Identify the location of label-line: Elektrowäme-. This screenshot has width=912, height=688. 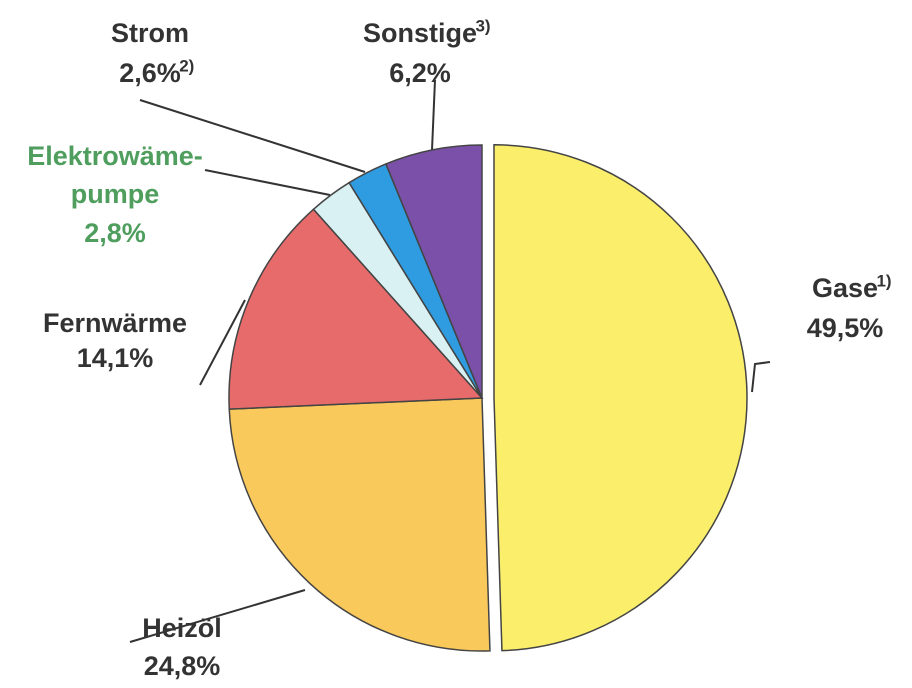
(115, 156).